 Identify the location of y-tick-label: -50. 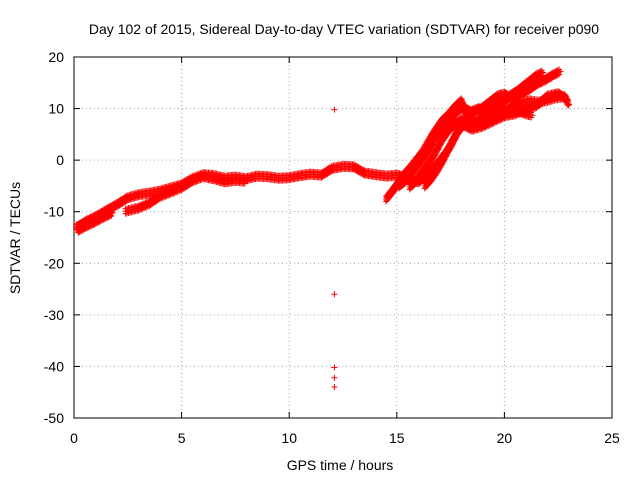
(54, 418).